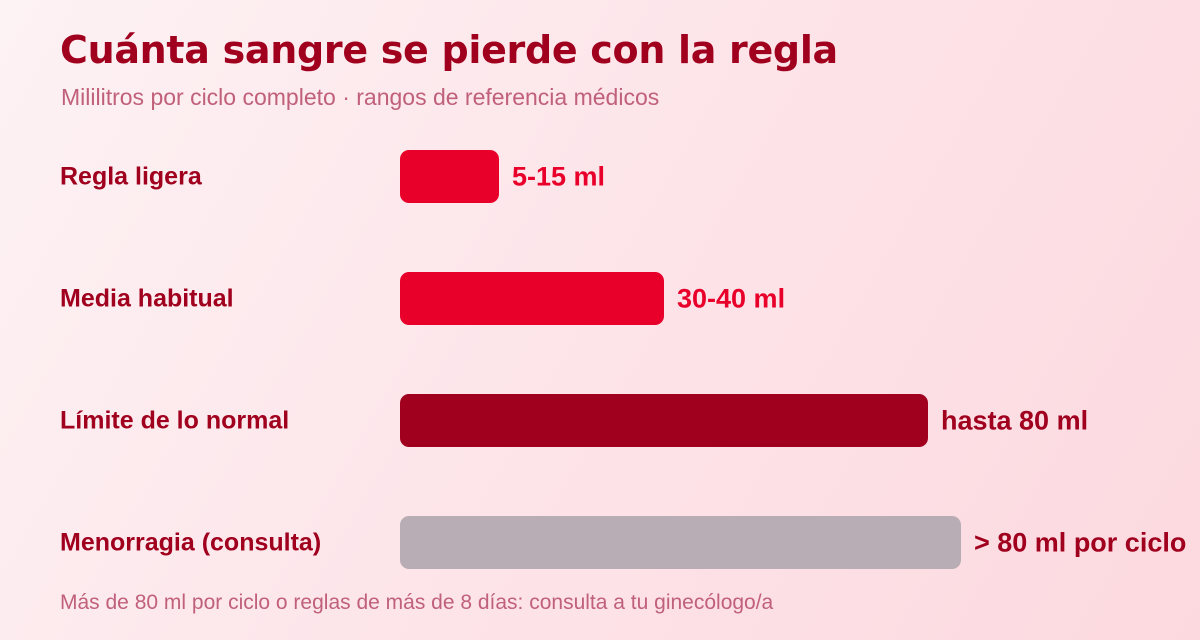 This screenshot has height=640, width=1200. What do you see at coordinates (731, 299) in the screenshot?
I see `value-label: 30-40 ml` at bounding box center [731, 299].